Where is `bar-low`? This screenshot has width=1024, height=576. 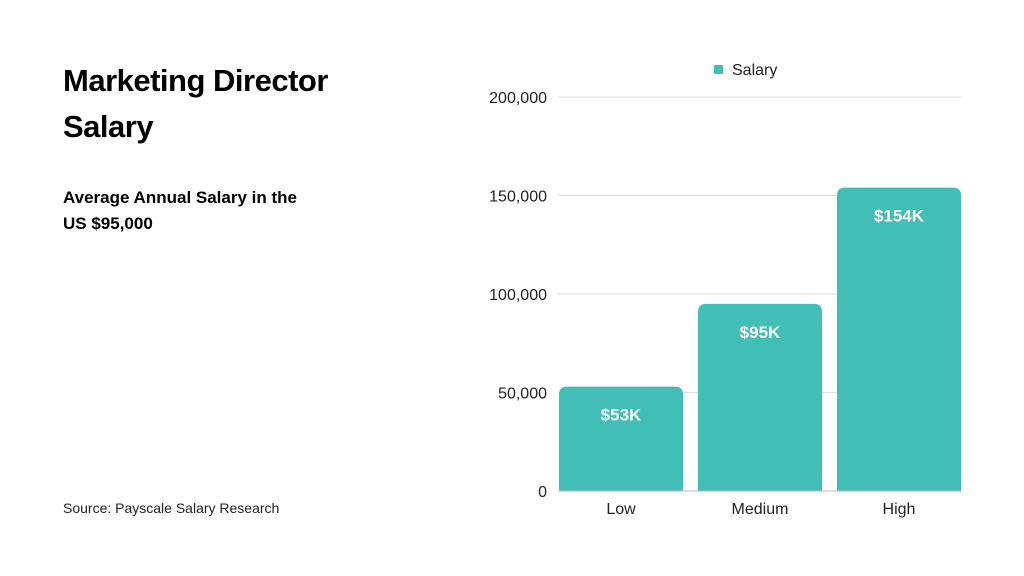
bar-low is located at coordinates (621, 438).